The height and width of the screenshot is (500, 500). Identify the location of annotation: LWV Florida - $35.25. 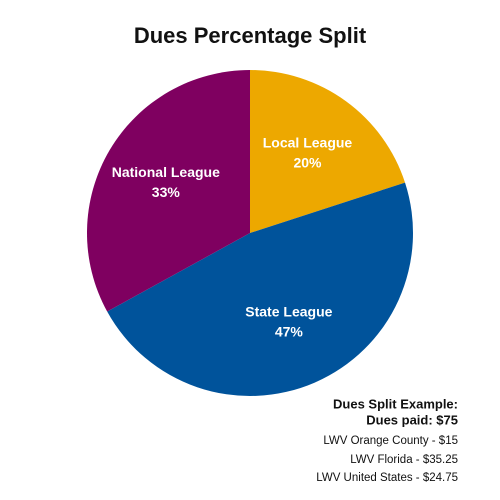
(404, 460).